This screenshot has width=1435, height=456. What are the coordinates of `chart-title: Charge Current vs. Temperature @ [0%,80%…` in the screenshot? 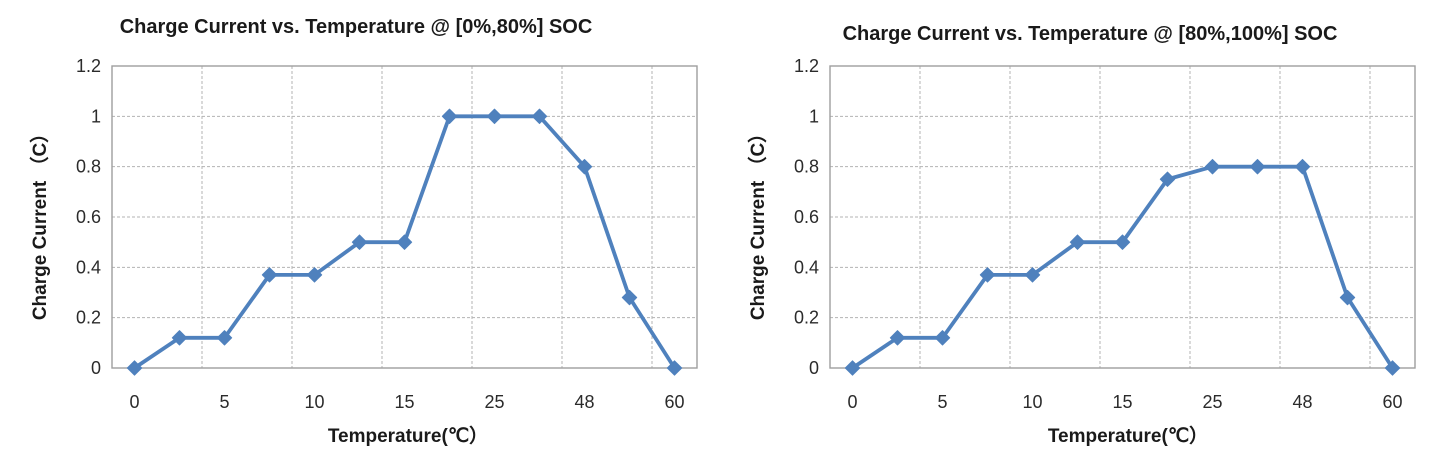 It's located at (356, 27).